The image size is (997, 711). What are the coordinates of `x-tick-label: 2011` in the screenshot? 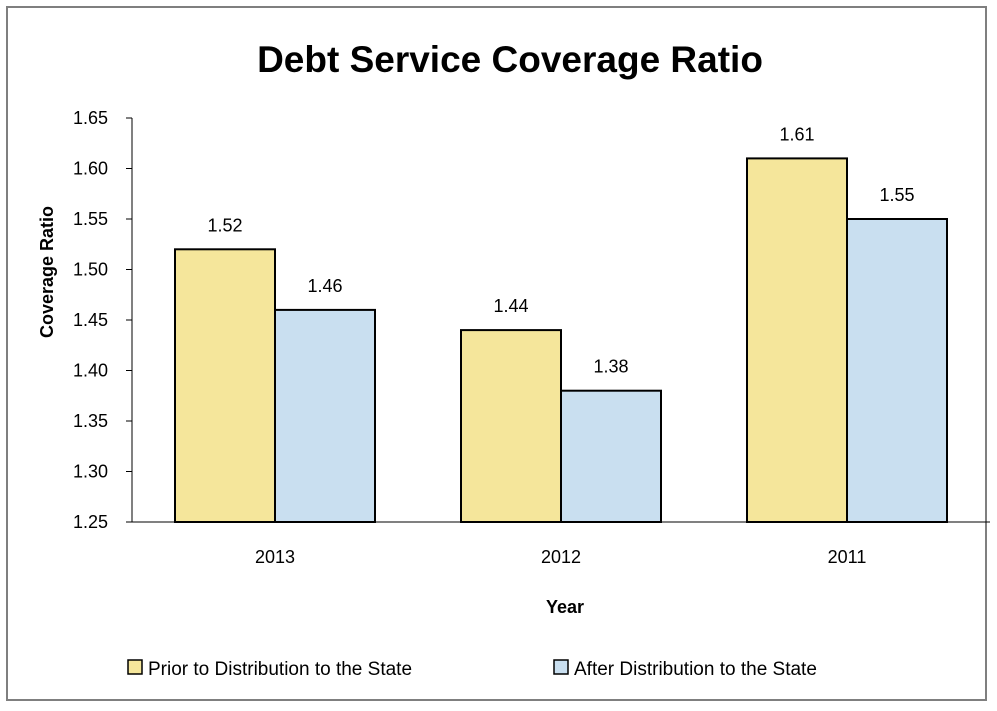 It's located at (847, 557).